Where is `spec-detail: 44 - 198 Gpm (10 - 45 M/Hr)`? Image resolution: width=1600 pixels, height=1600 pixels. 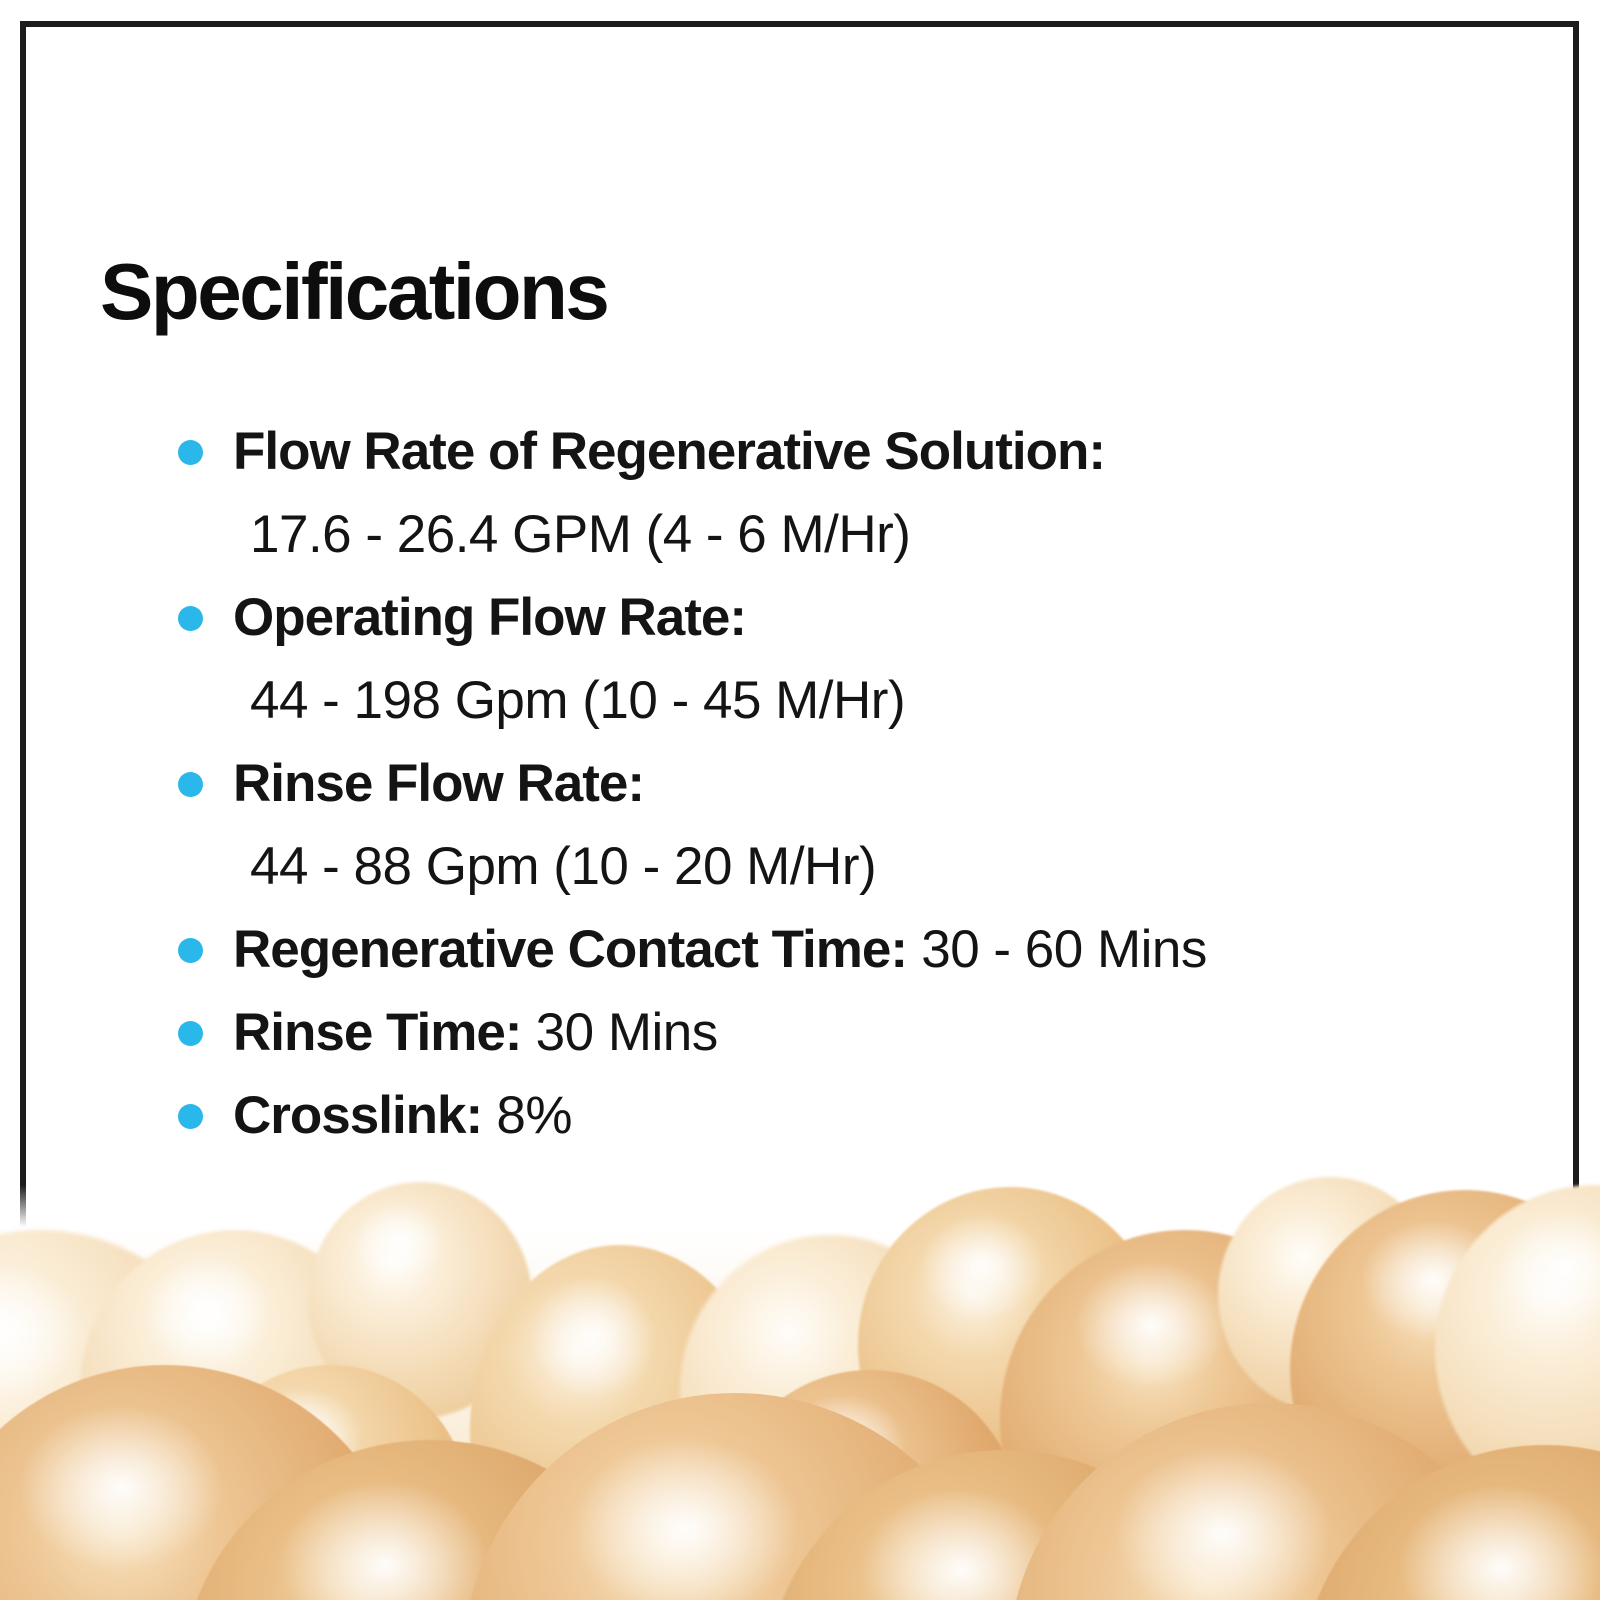
spec-detail: 44 - 198 Gpm (10 - 45 M/Hr) is located at coordinates (578, 700).